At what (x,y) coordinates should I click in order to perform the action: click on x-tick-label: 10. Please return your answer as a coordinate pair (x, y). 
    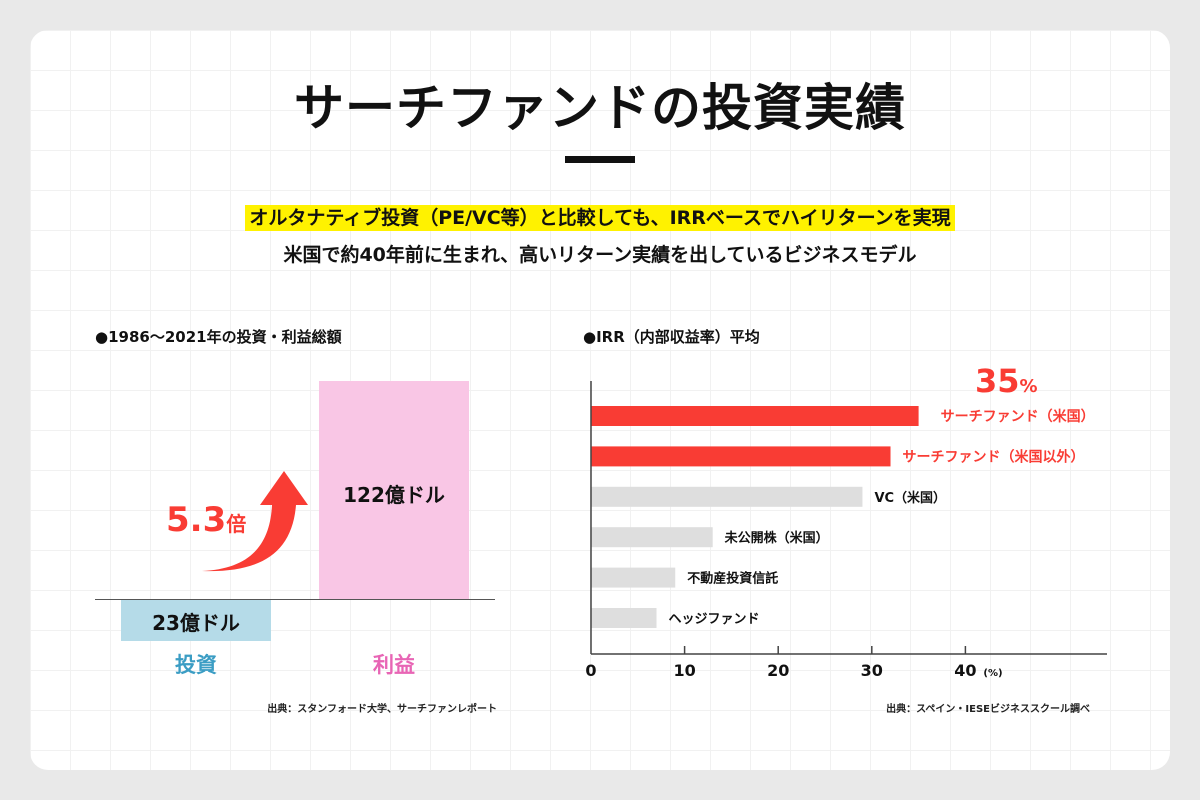
    Looking at the image, I should click on (684, 670).